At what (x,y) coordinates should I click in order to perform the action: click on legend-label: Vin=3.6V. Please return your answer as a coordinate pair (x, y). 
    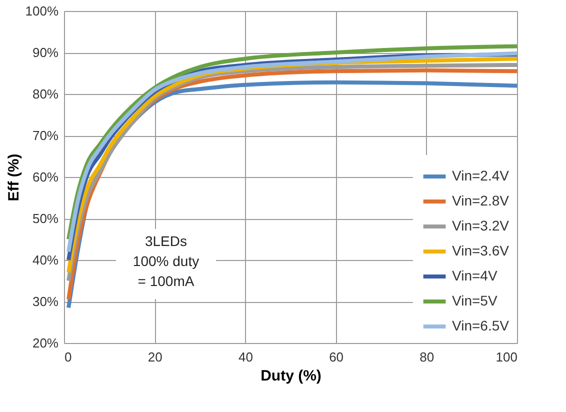
    Looking at the image, I should click on (481, 250).